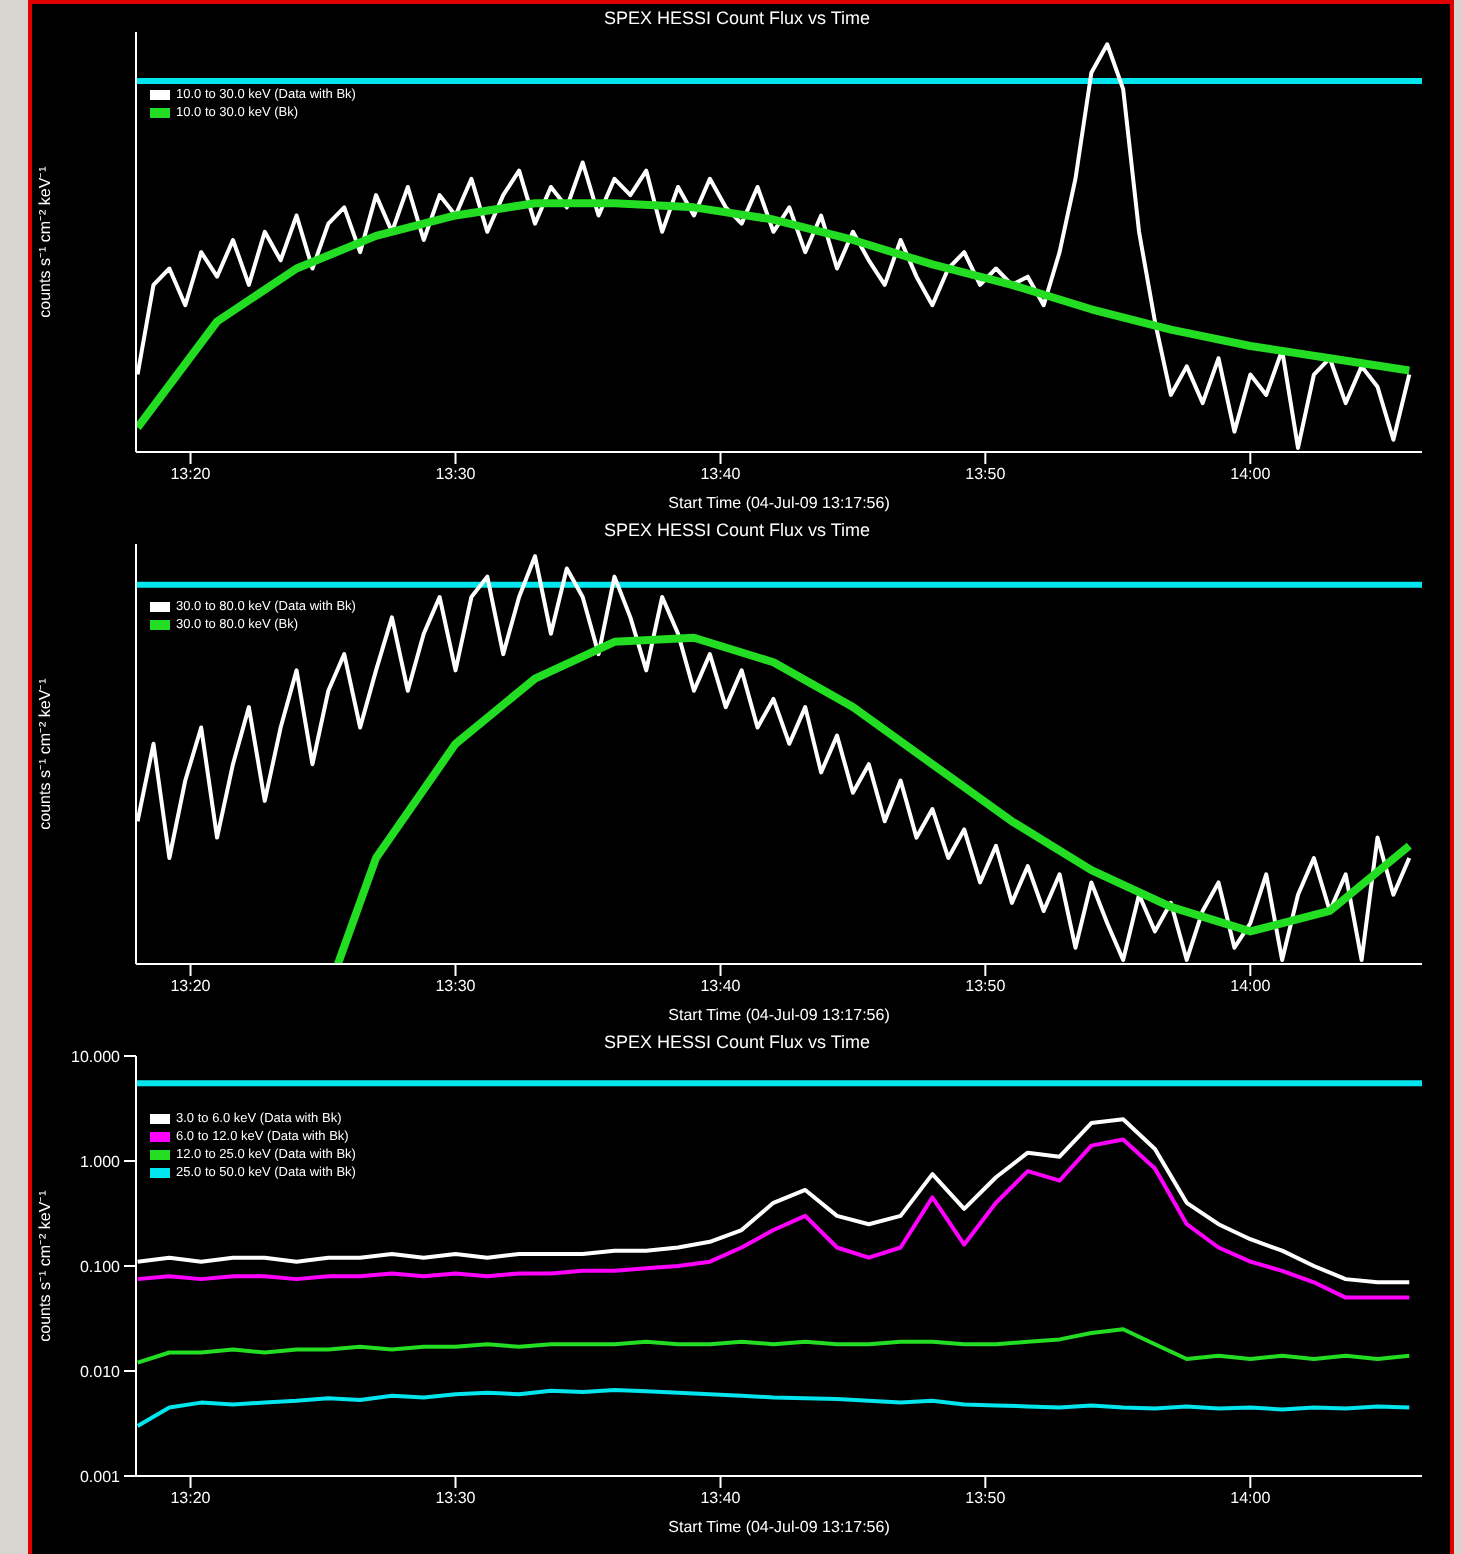 The height and width of the screenshot is (1554, 1462). I want to click on y-tick-label: 10.000, so click(96, 1056).